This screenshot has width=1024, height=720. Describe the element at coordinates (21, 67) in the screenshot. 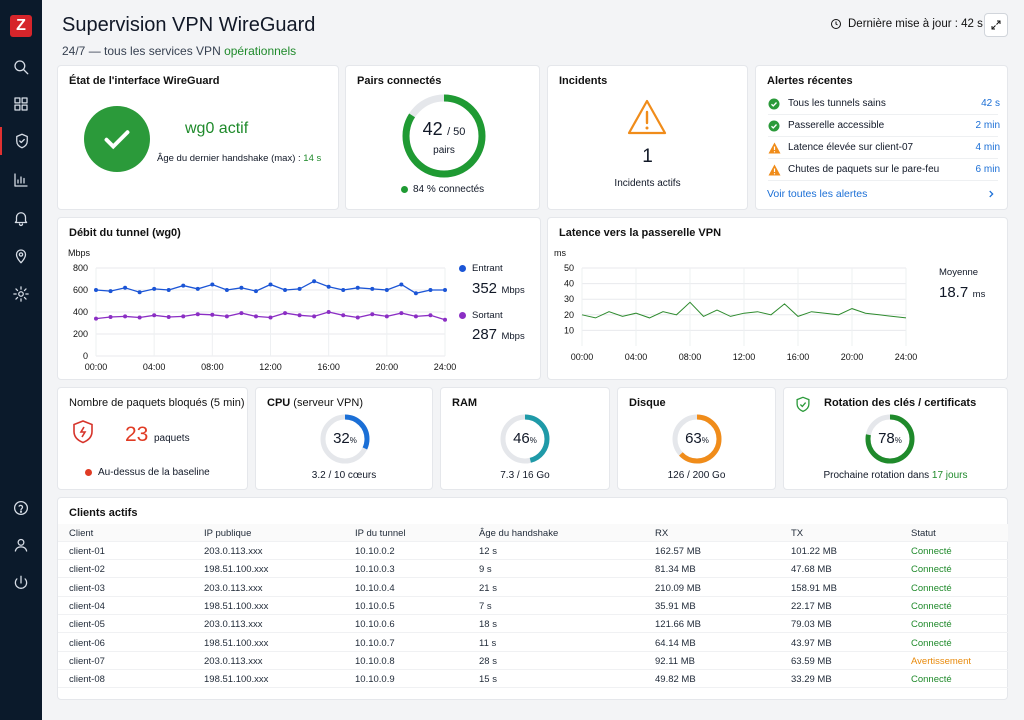

I see `search-icon` at that location.